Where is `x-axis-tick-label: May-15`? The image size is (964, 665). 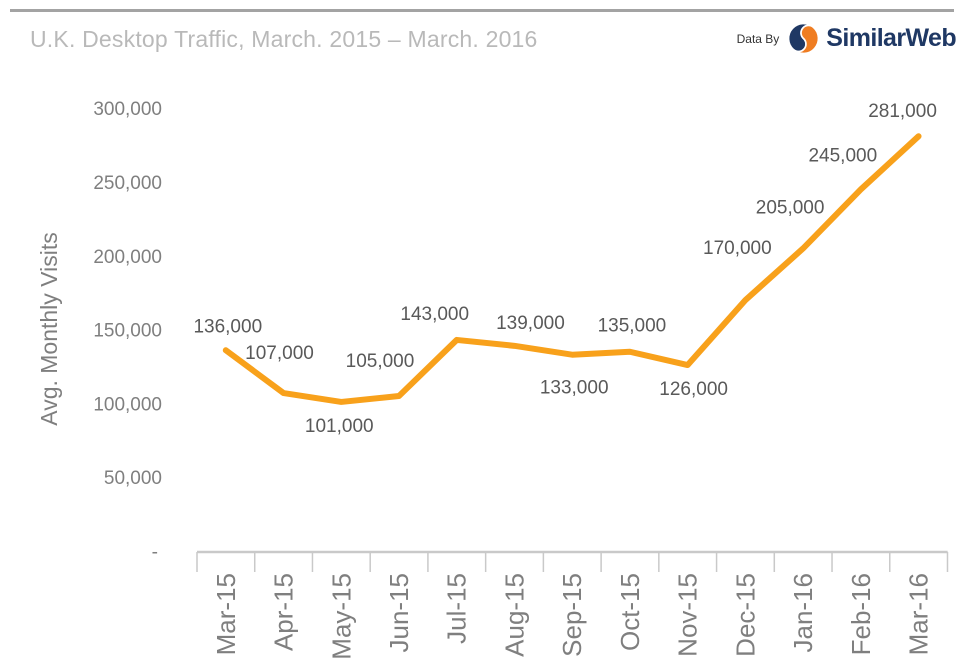
x-axis-tick-label: May-15 is located at coordinates (341, 616).